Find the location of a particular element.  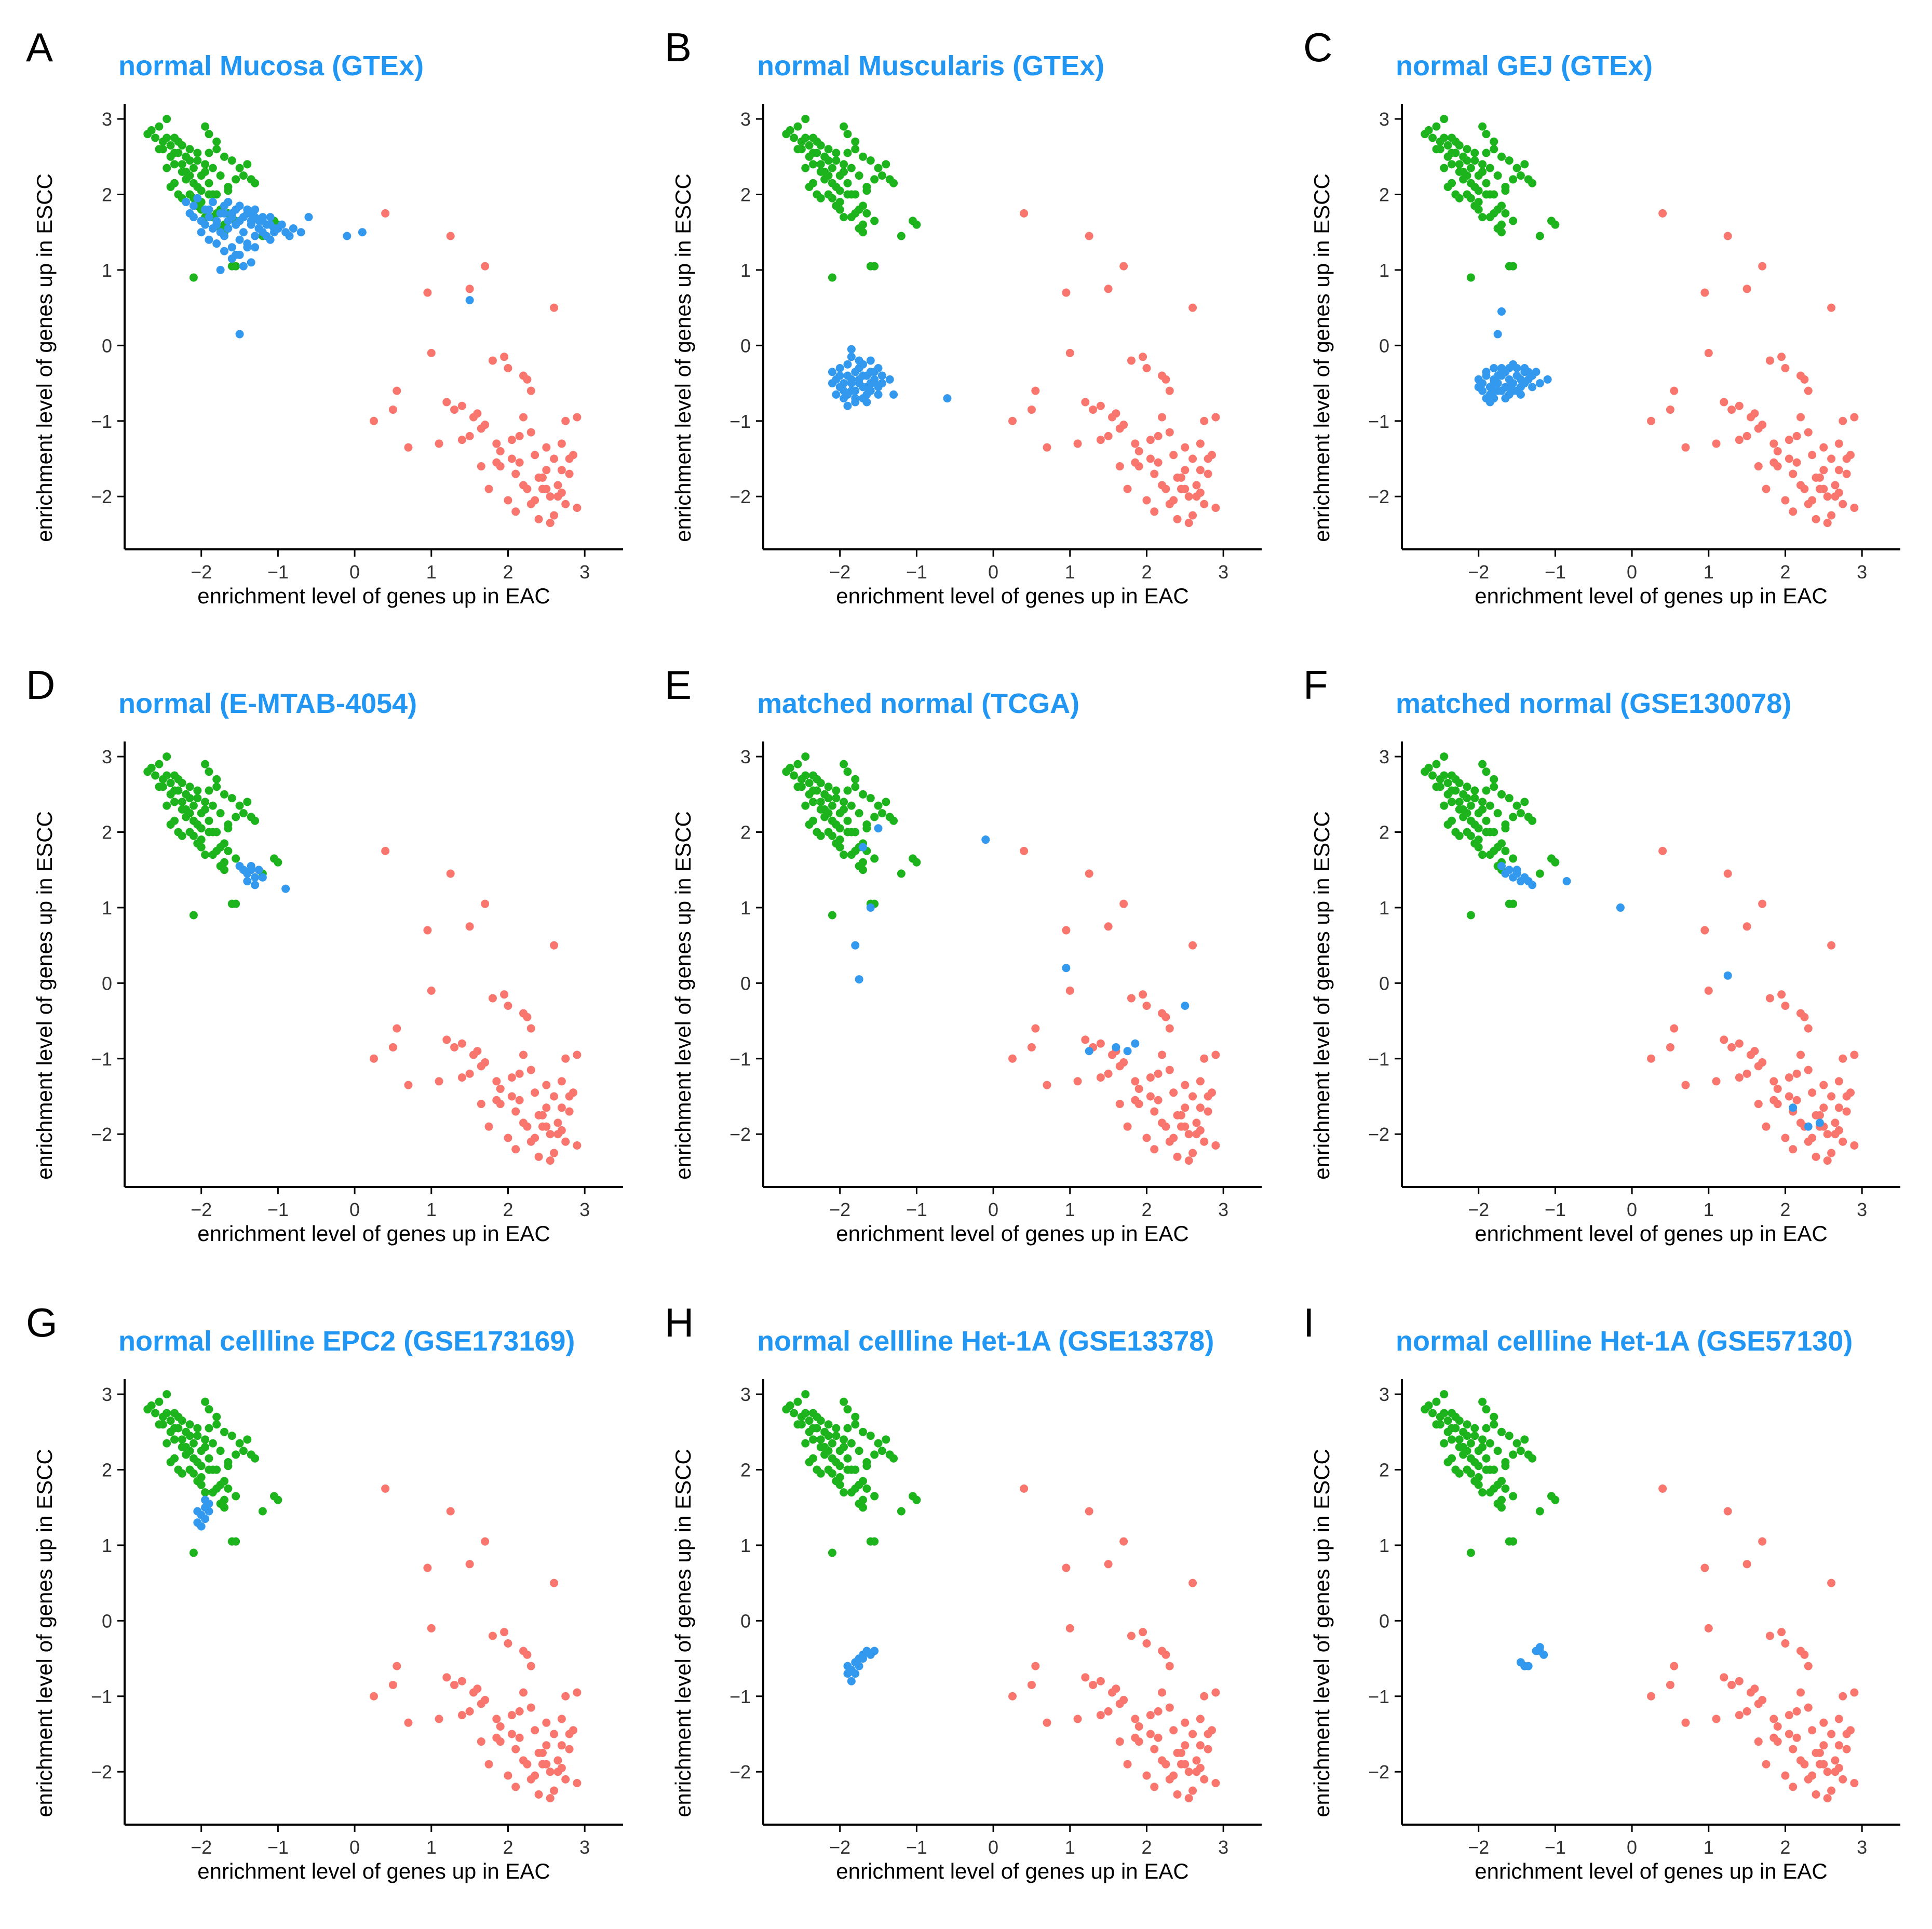

y-tick-label: 2 is located at coordinates (745, 832).